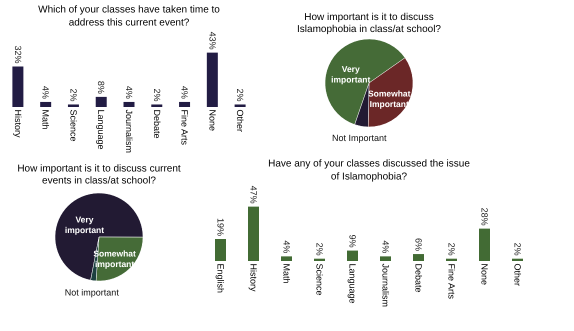 Image resolution: width=574 pixels, height=331 pixels. What do you see at coordinates (360, 138) in the screenshot?
I see `slice-label: Not Important` at bounding box center [360, 138].